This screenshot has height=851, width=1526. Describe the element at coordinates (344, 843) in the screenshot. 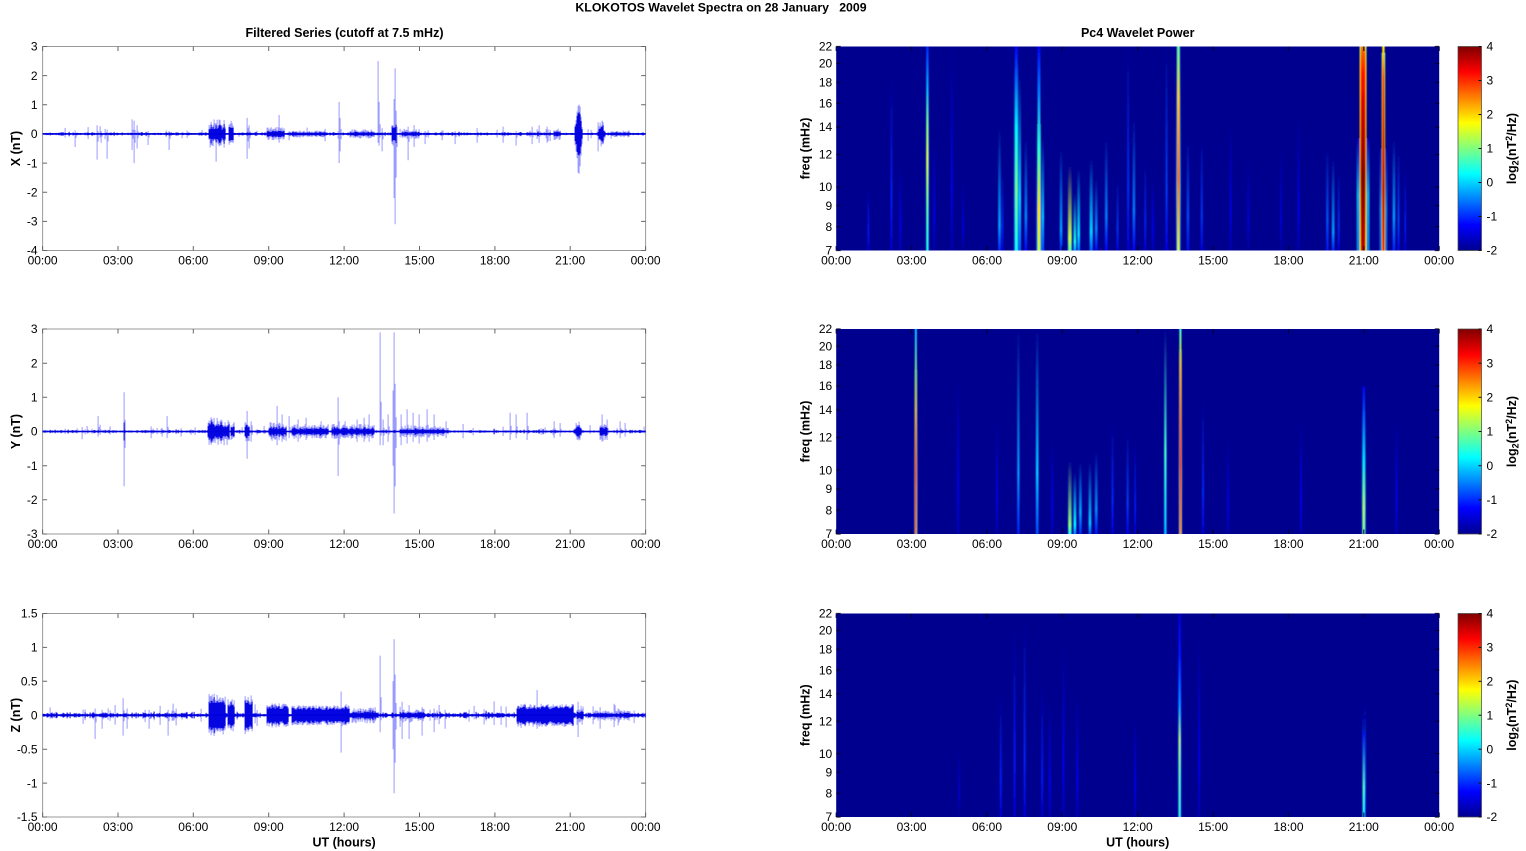

I see `svg-text: UT (hours)` at that location.